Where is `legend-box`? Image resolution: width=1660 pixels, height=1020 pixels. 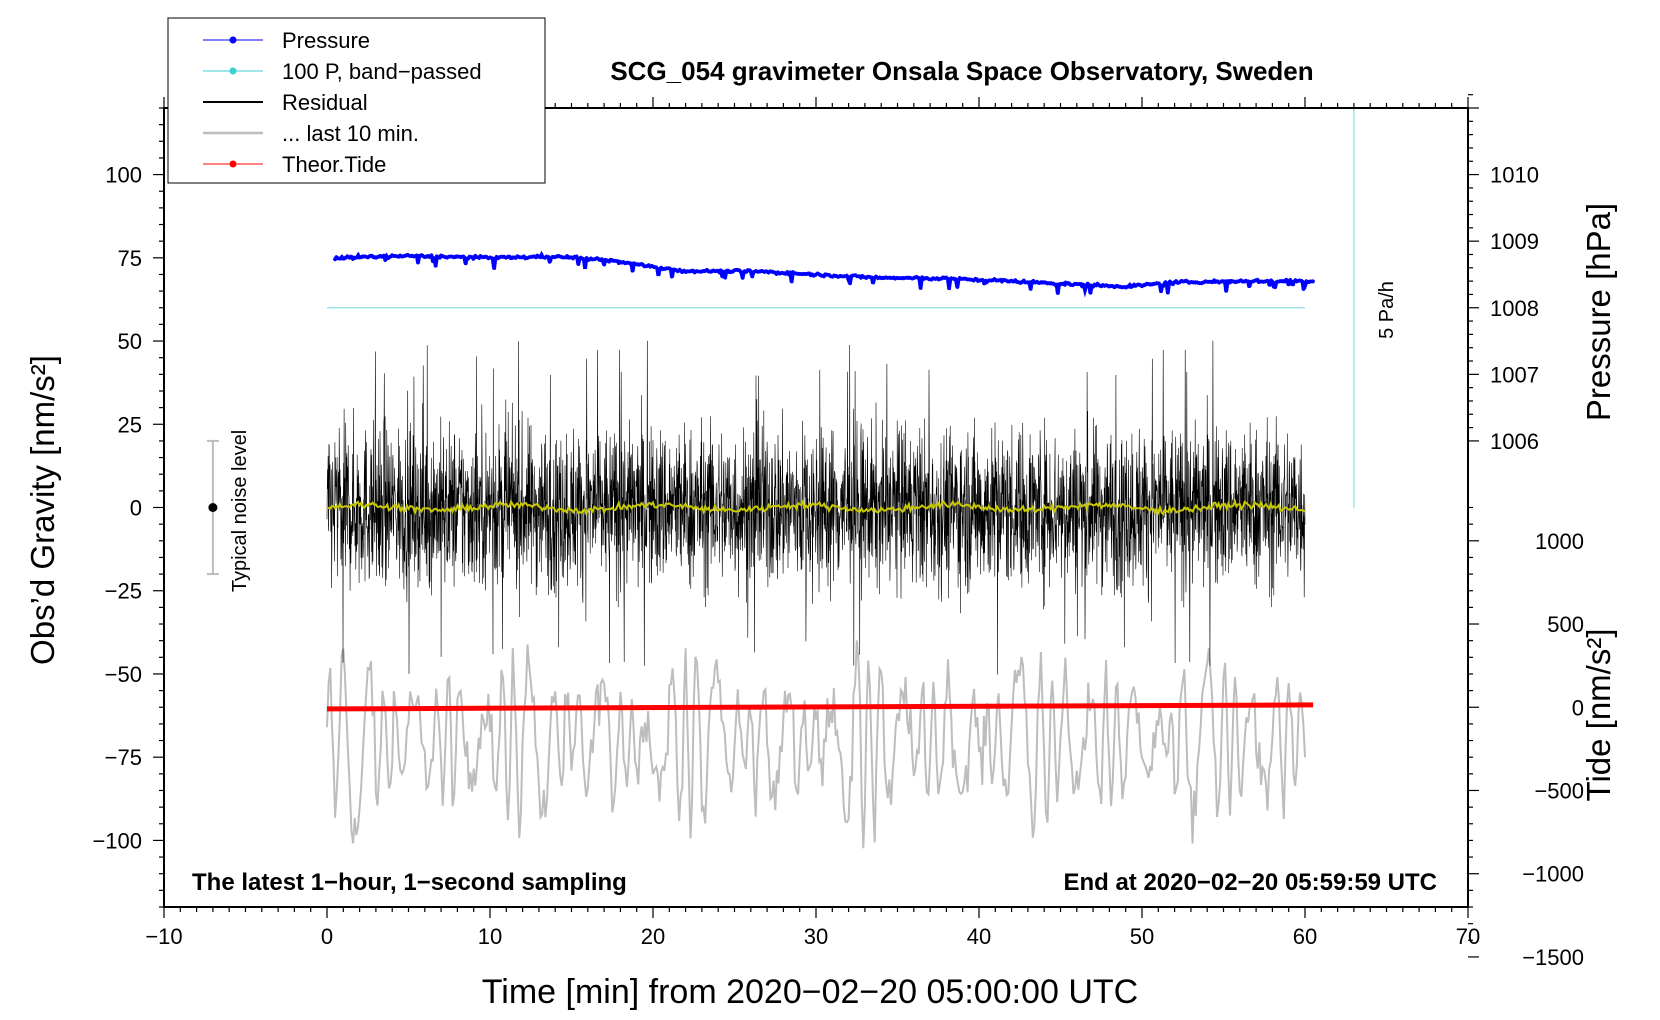
legend-box is located at coordinates (356, 100).